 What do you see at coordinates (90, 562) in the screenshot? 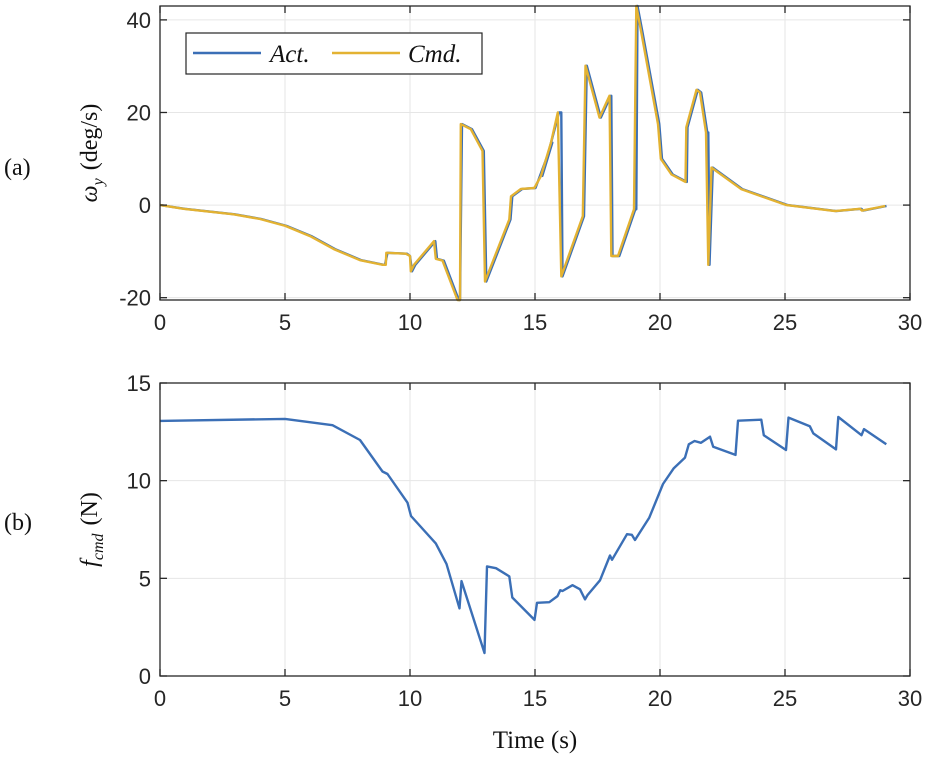
I see `y-label-symbol: f` at bounding box center [90, 562].